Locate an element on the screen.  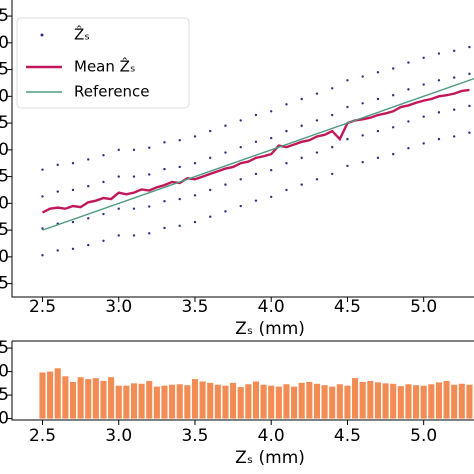
y-tick-label: 6.0 is located at coordinates (4, 43).